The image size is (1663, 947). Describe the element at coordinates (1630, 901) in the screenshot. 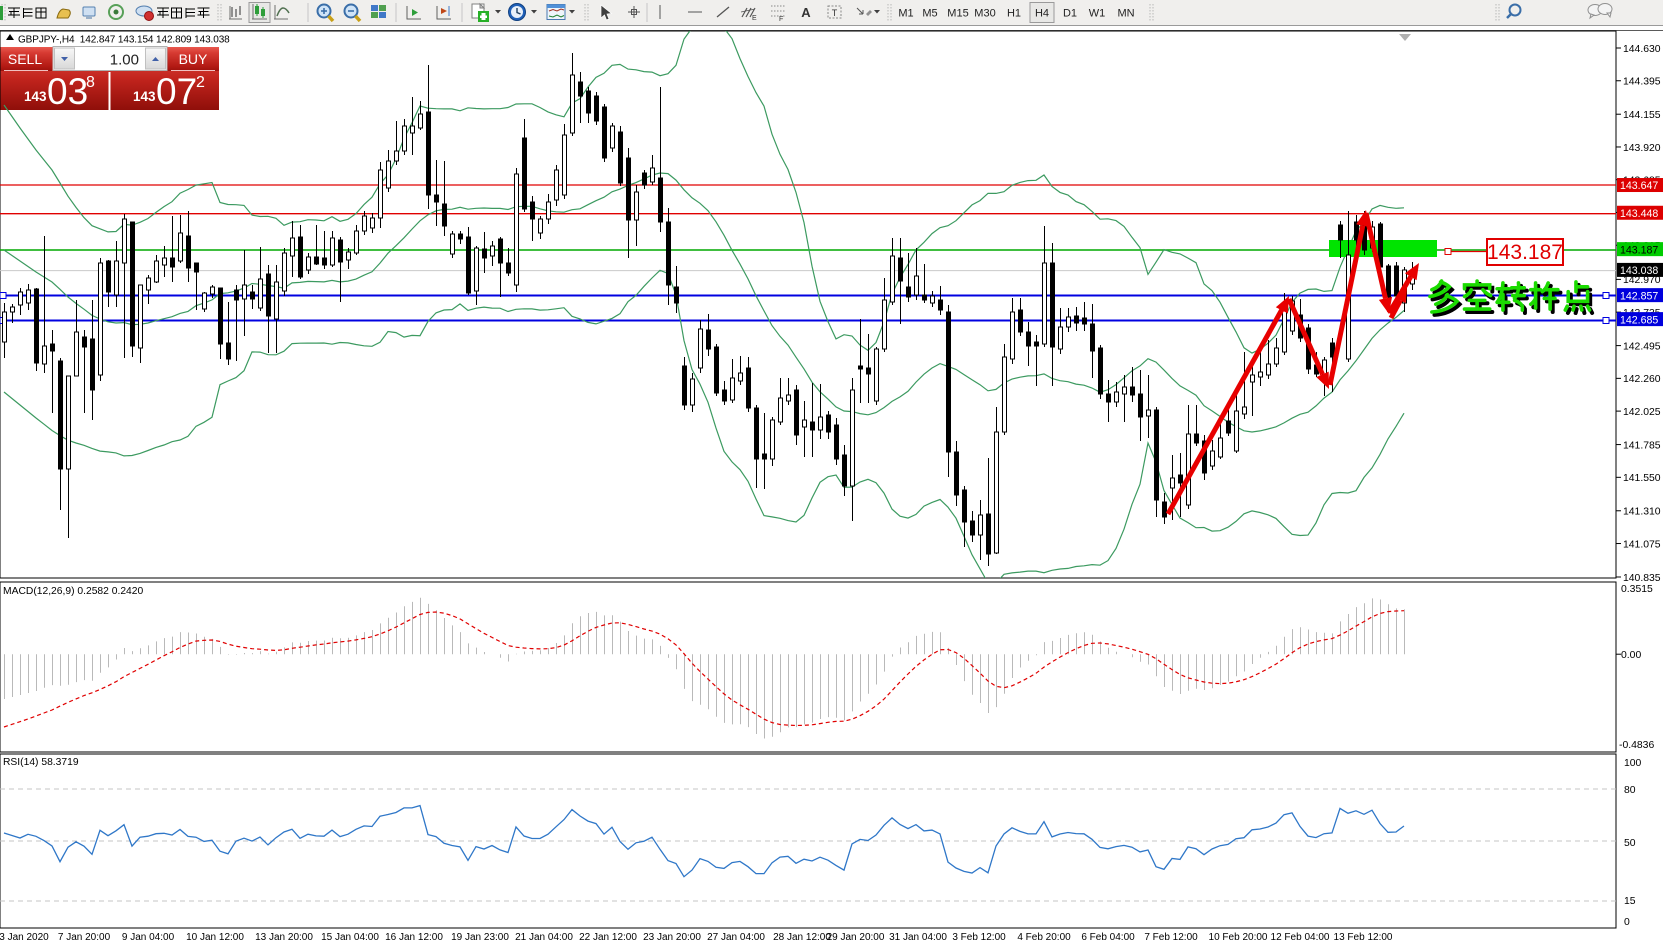

I see `svg-text: 15` at that location.